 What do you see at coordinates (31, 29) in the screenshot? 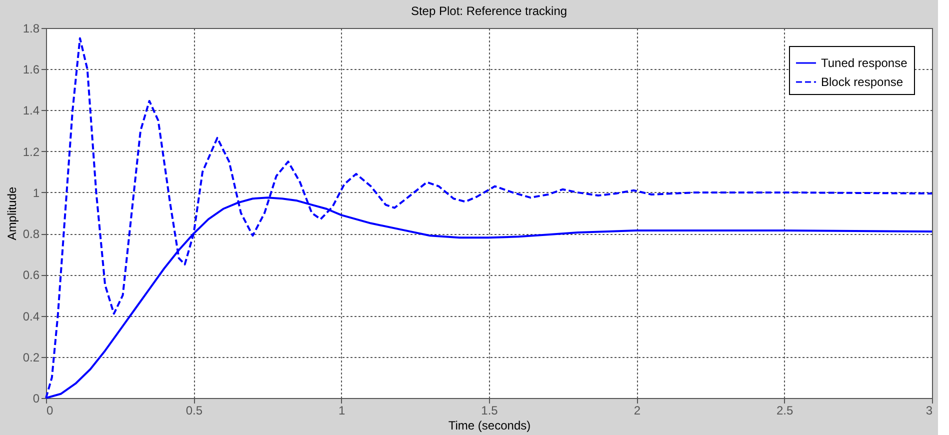
I see `y-tick-label: 1.8` at bounding box center [31, 29].